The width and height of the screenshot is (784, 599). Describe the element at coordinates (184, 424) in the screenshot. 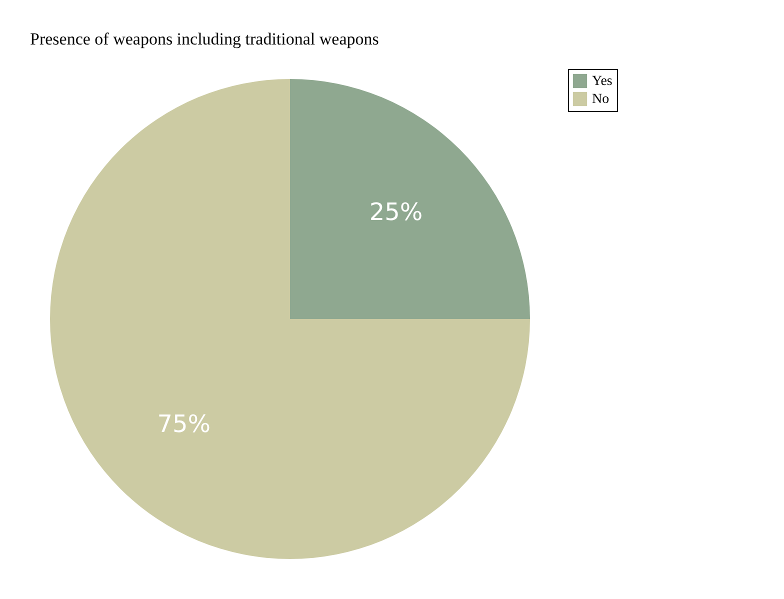

I see `data-label: 75%` at that location.